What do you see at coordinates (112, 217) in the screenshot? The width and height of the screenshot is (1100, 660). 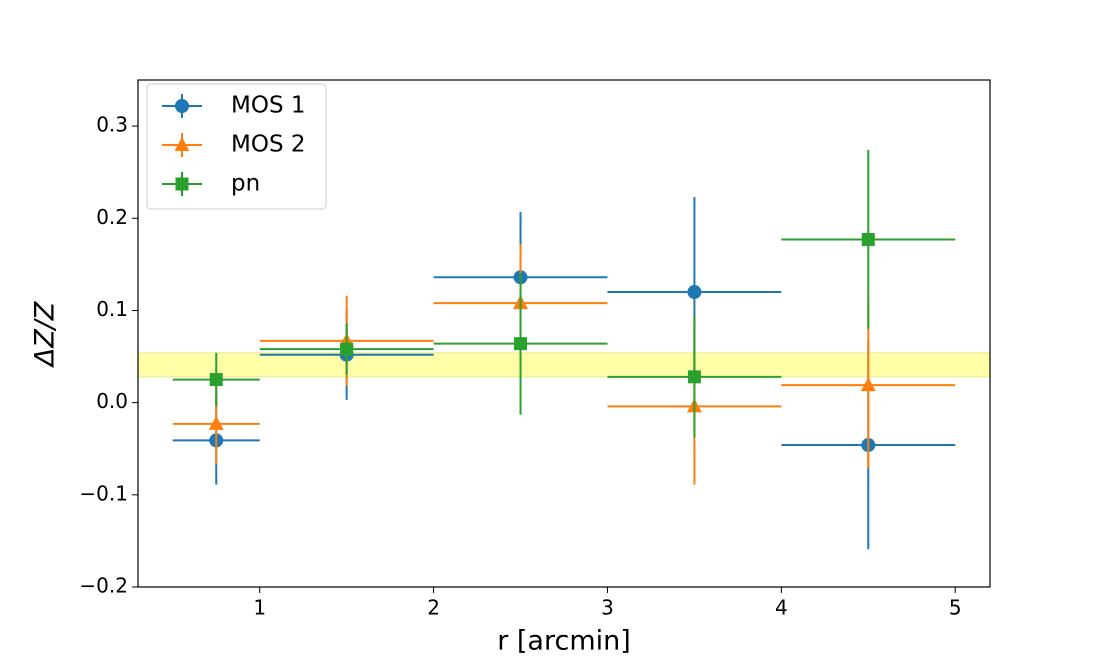 I see `y-tick-label: 0.2` at bounding box center [112, 217].